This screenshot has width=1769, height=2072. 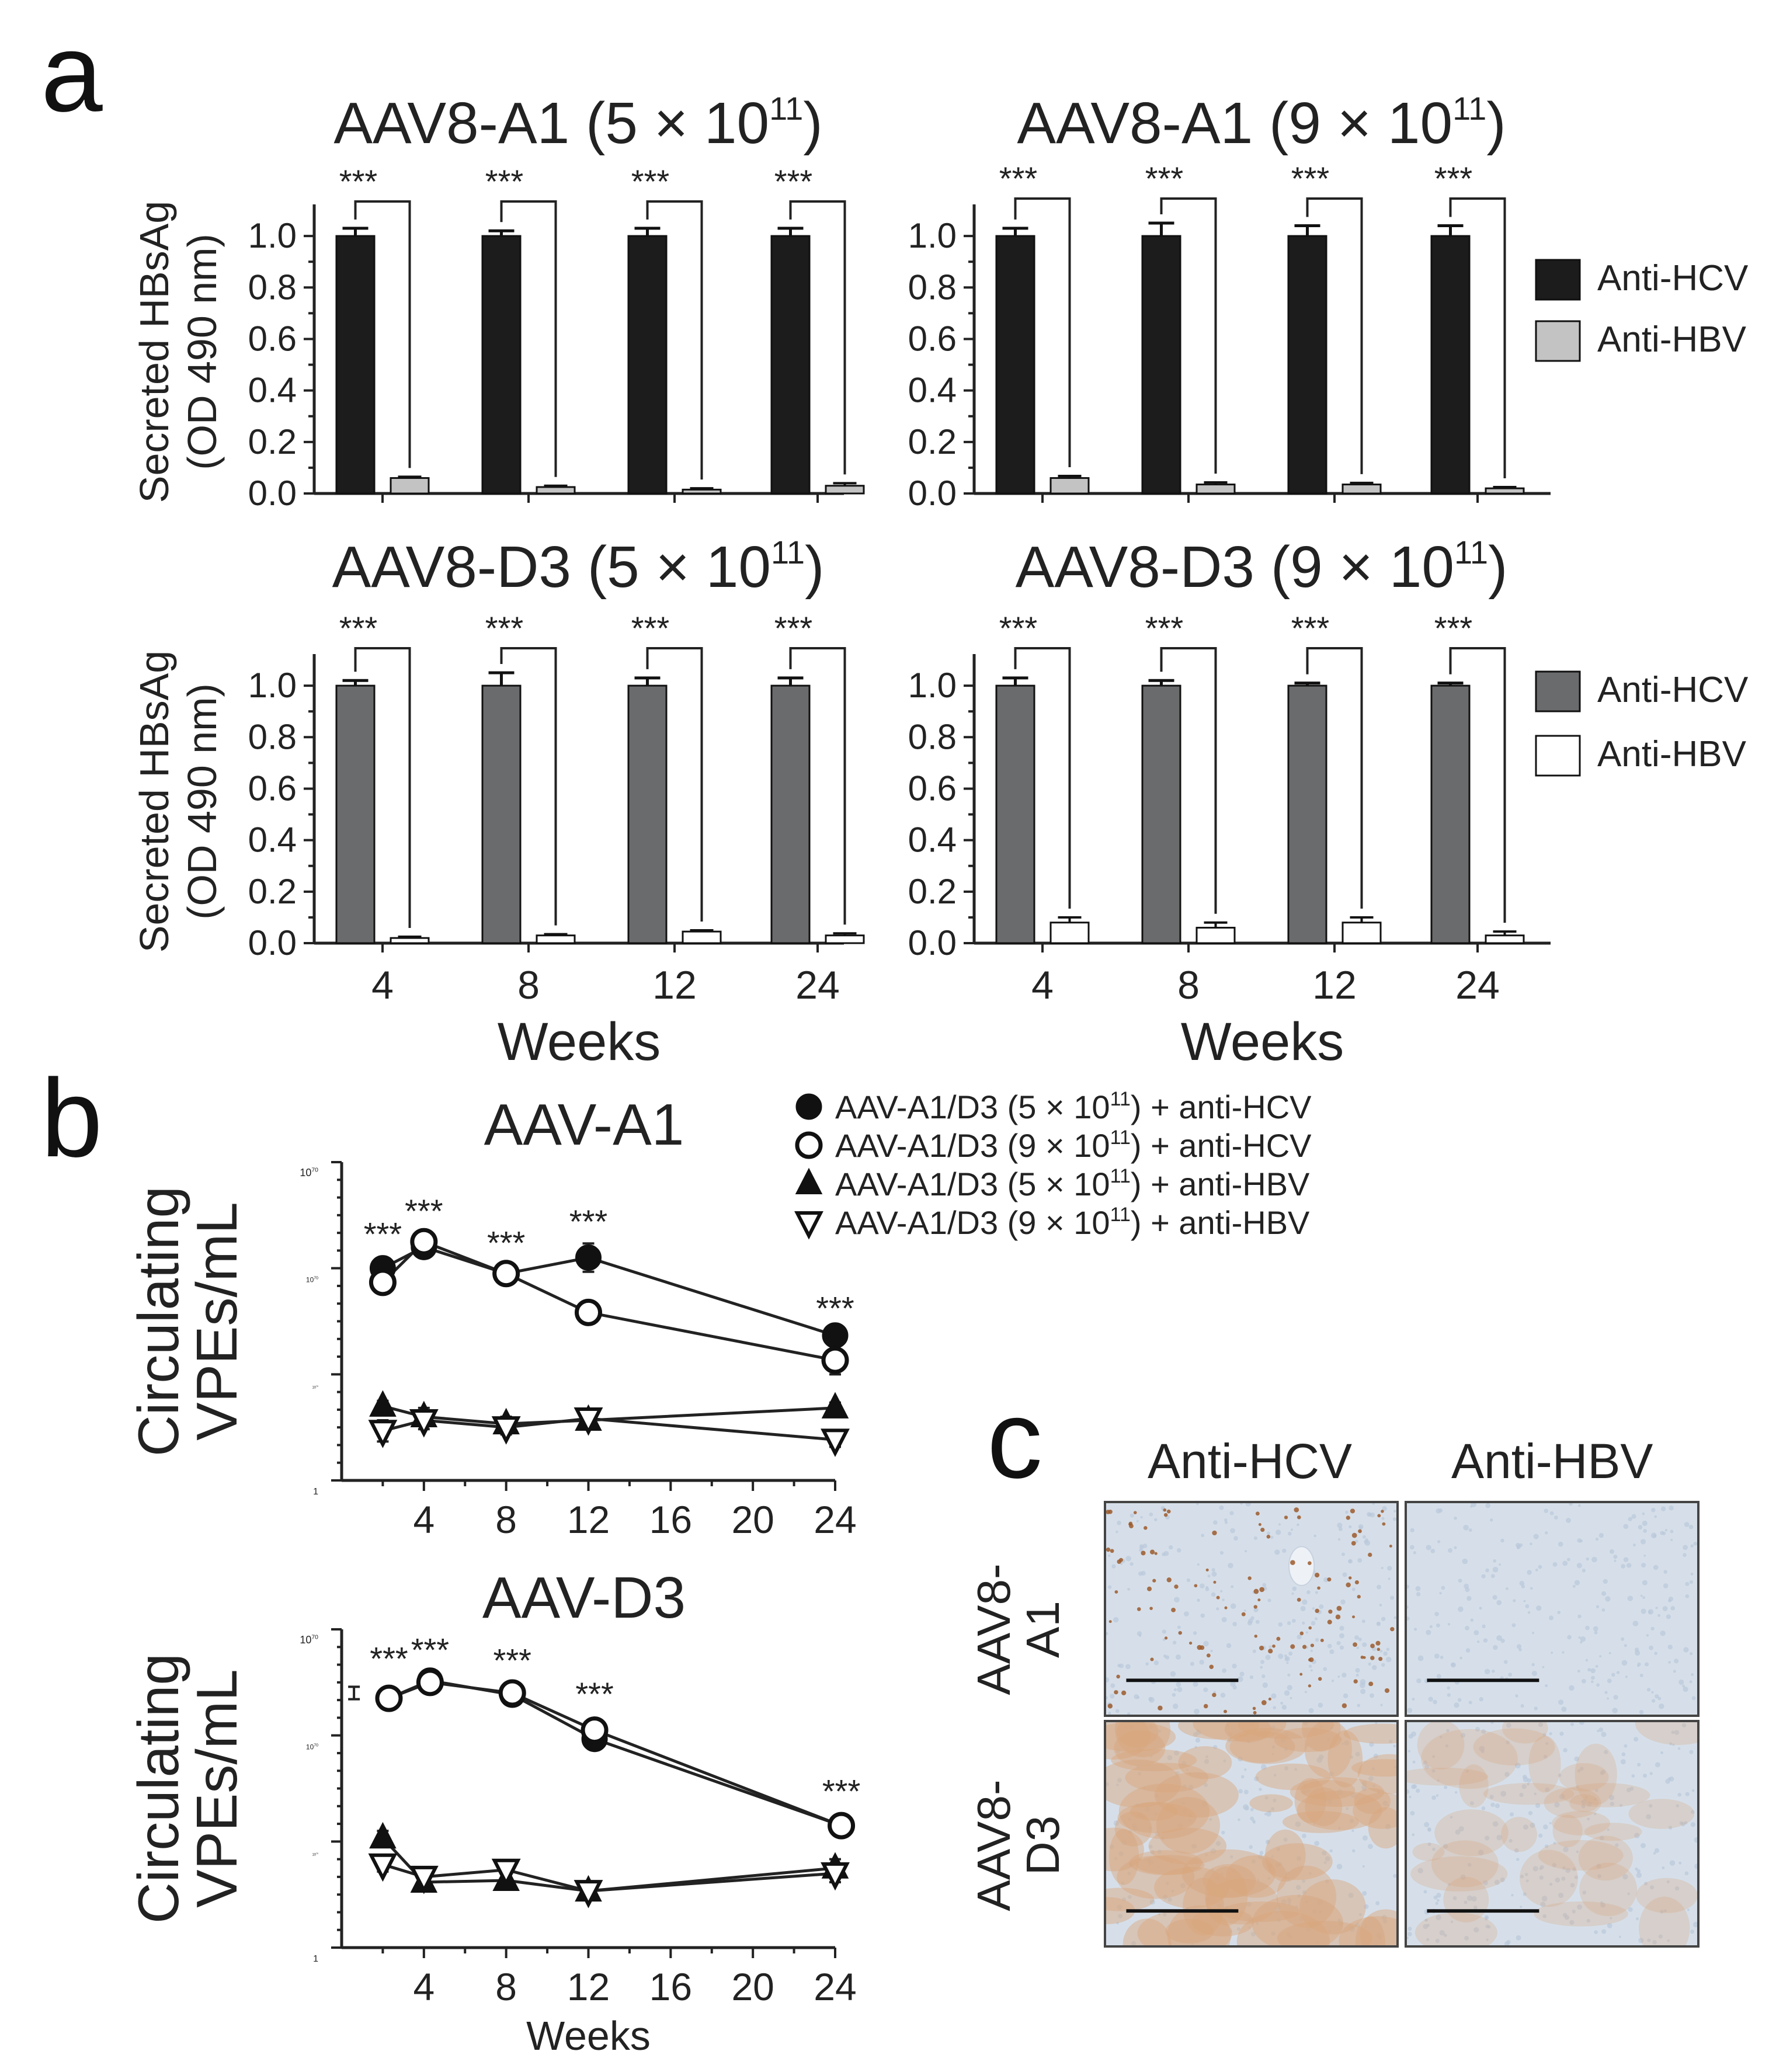 I want to click on a-bottom-left-bar-hbv, so click(x=410, y=940).